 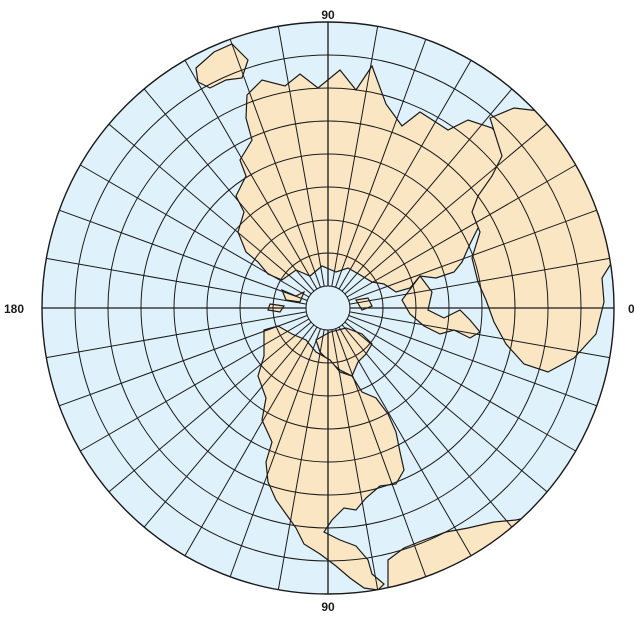 I want to click on label-bottom-90: 90, so click(x=328, y=607).